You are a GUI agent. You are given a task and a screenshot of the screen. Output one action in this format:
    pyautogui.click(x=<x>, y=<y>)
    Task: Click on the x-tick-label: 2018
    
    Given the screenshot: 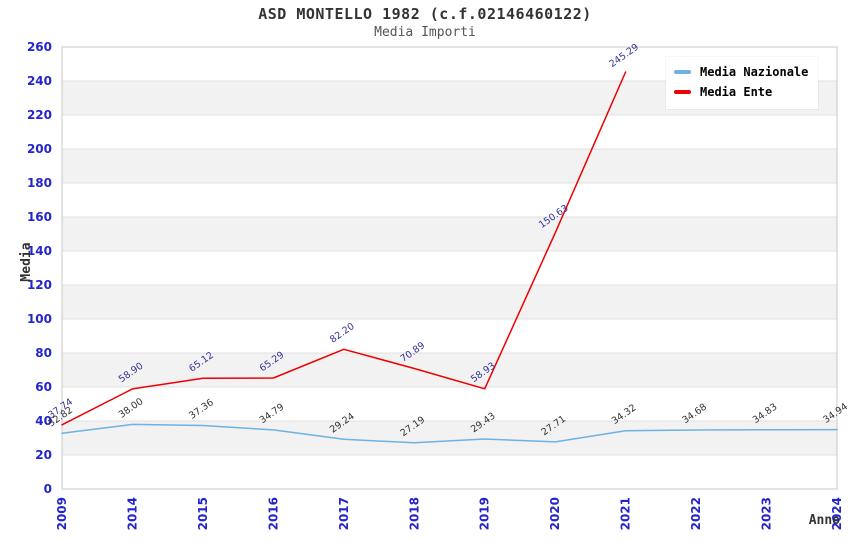 What is the action you would take?
    pyautogui.click(x=414, y=513)
    